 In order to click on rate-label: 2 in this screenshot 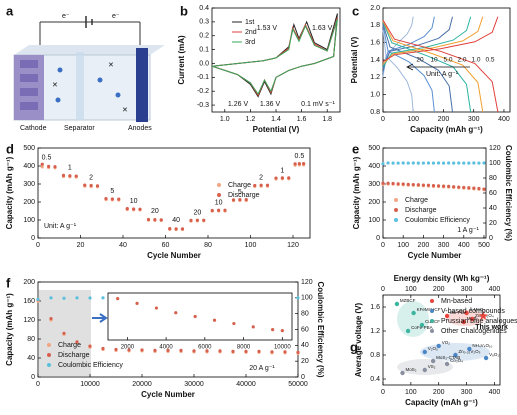, I will do `click(261, 178)`.